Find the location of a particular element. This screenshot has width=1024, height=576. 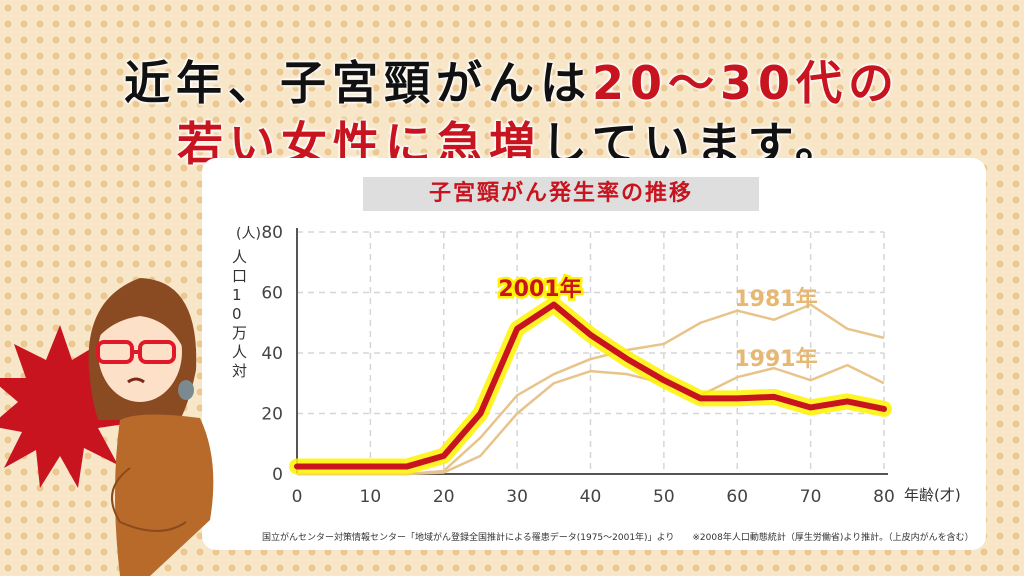

series-label-1981: 1981年 is located at coordinates (775, 299).